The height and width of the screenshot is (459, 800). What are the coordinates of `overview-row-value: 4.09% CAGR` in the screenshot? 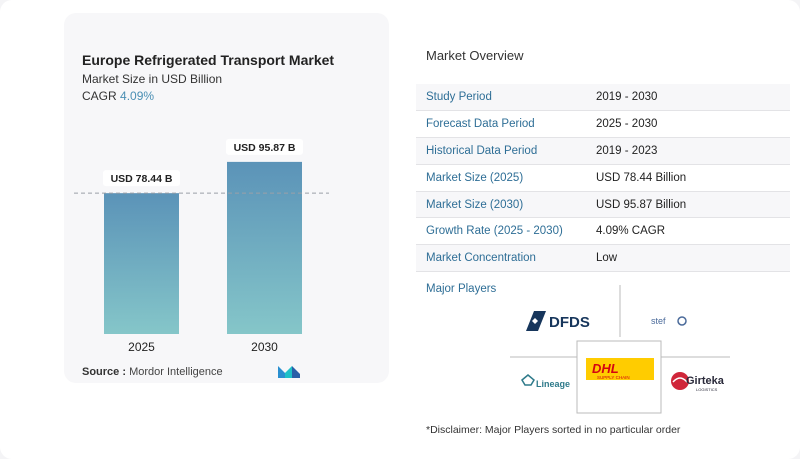 It's located at (688, 231).